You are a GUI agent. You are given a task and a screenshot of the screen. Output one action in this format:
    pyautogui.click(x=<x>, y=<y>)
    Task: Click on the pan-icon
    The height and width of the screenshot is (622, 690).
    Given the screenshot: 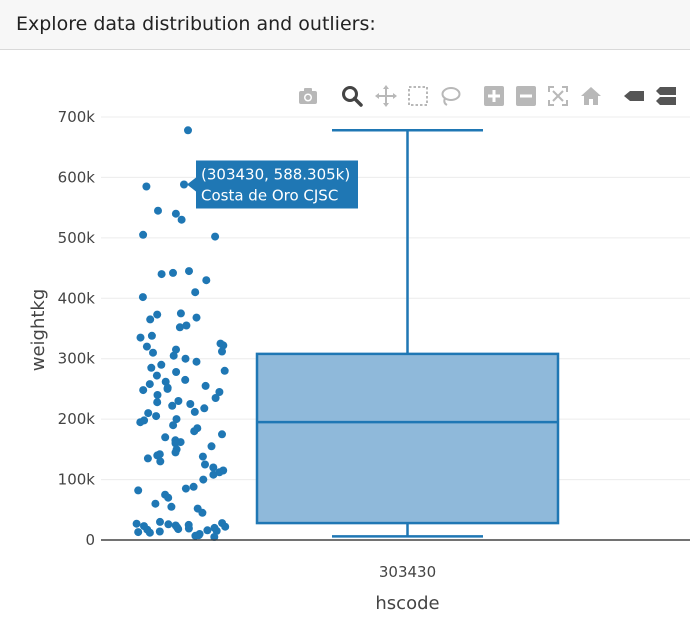 What is the action you would take?
    pyautogui.click(x=386, y=96)
    